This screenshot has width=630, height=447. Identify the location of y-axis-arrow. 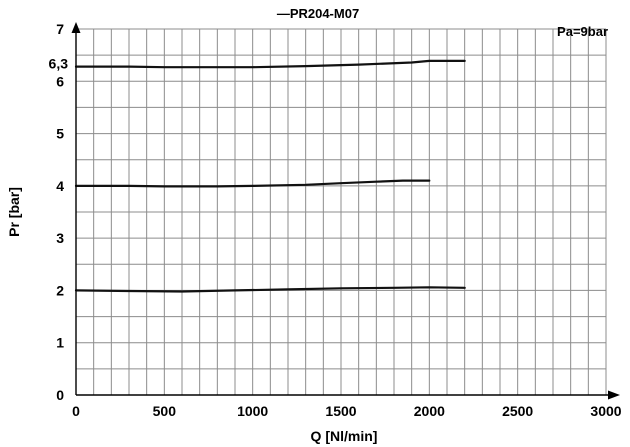
(76, 27).